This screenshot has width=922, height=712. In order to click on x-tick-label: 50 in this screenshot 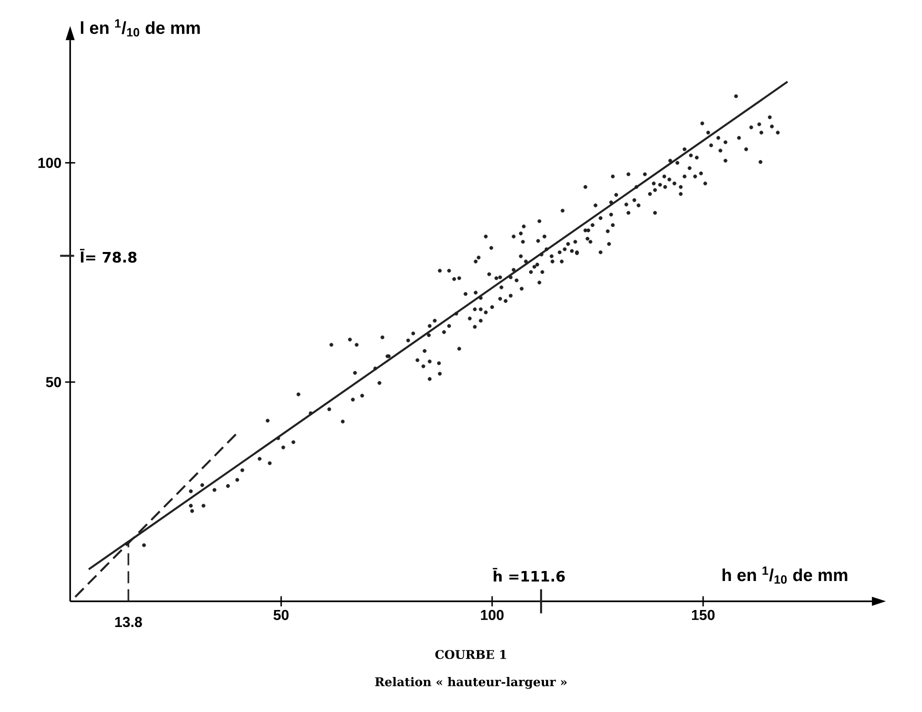, I will do `click(281, 615)`.